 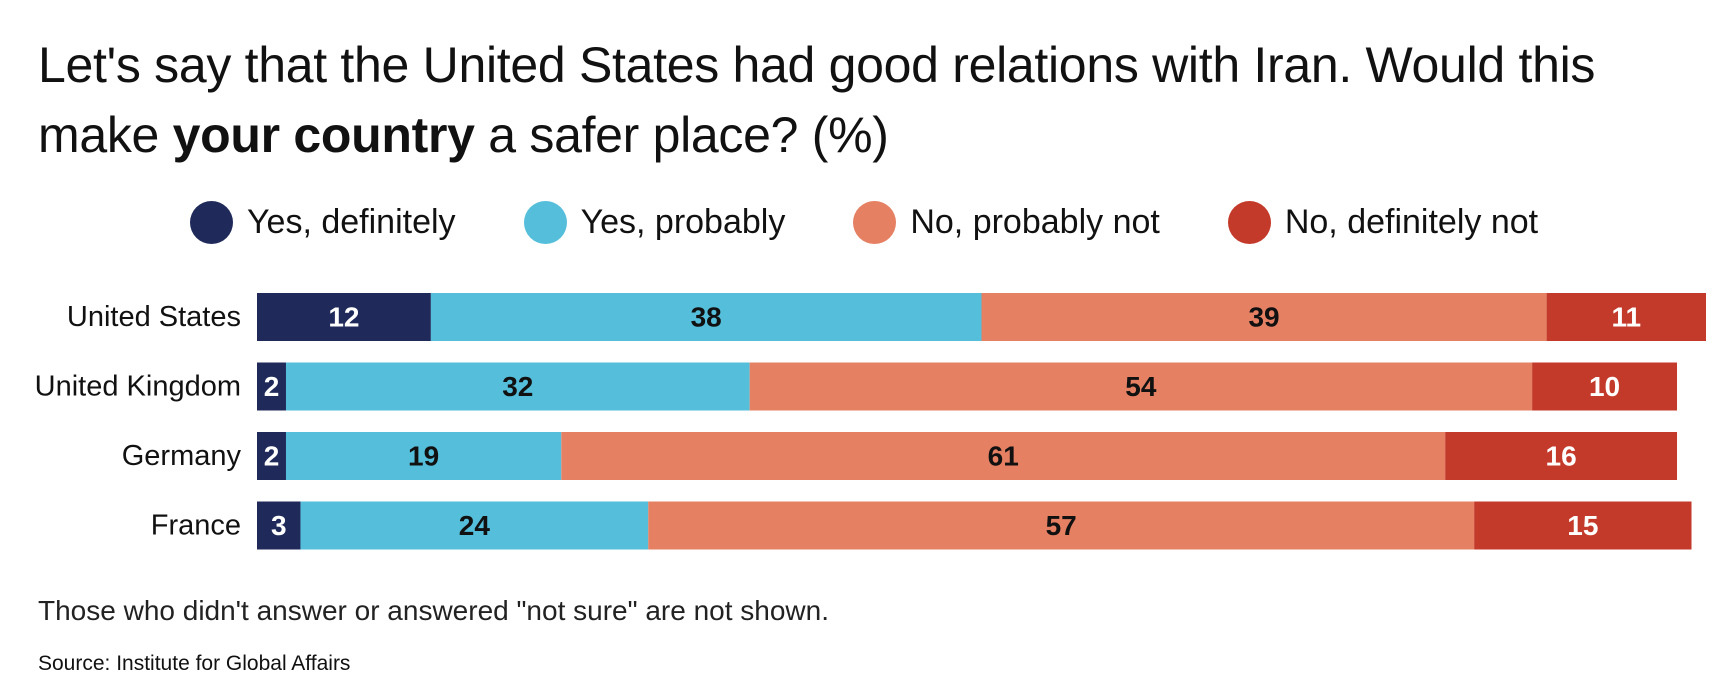 What do you see at coordinates (194, 663) in the screenshot?
I see `chart-source: Source: Institute for Global Affairs` at bounding box center [194, 663].